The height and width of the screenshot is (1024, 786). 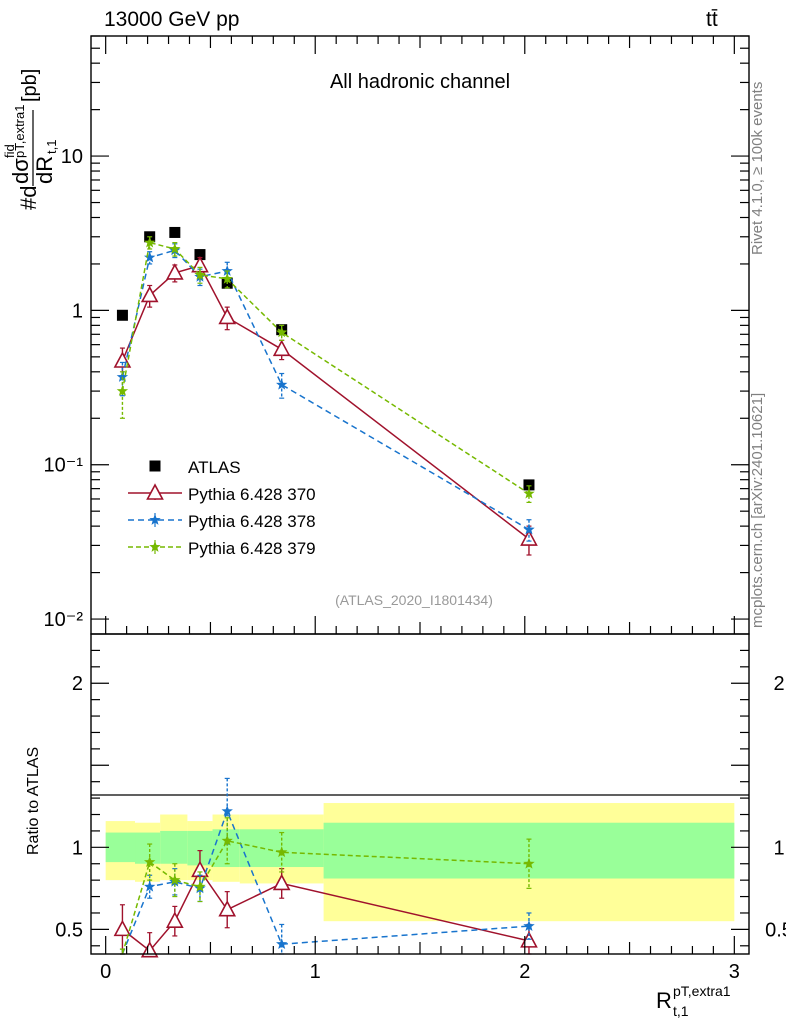 I want to click on y-tick-label: 0.5, so click(x=69, y=930).